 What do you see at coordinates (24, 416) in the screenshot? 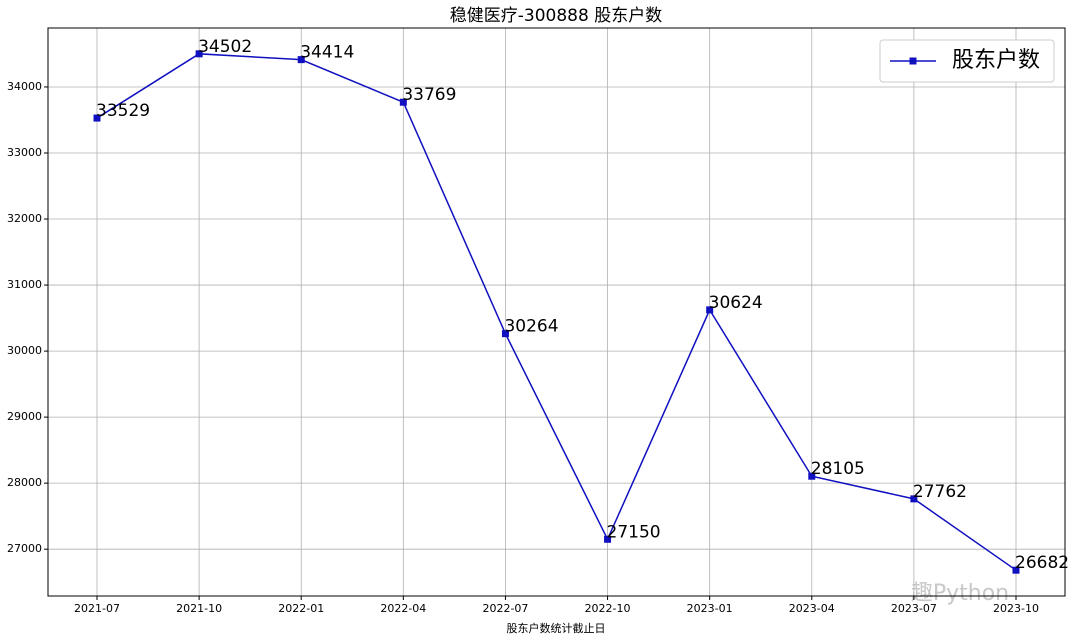
I see `y-tick-label: 29000` at bounding box center [24, 416].